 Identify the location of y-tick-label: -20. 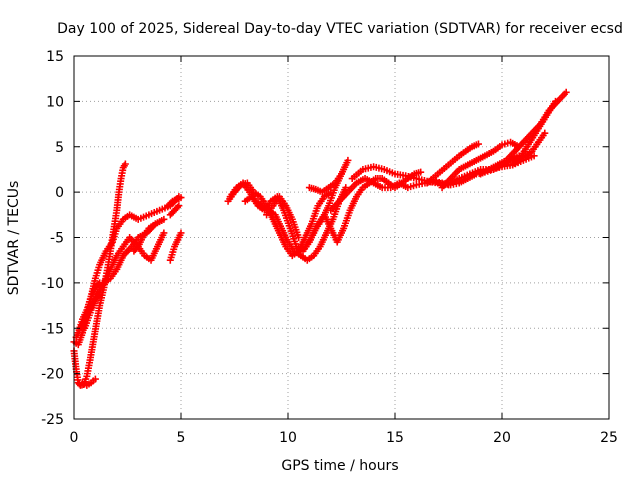
(52, 375).